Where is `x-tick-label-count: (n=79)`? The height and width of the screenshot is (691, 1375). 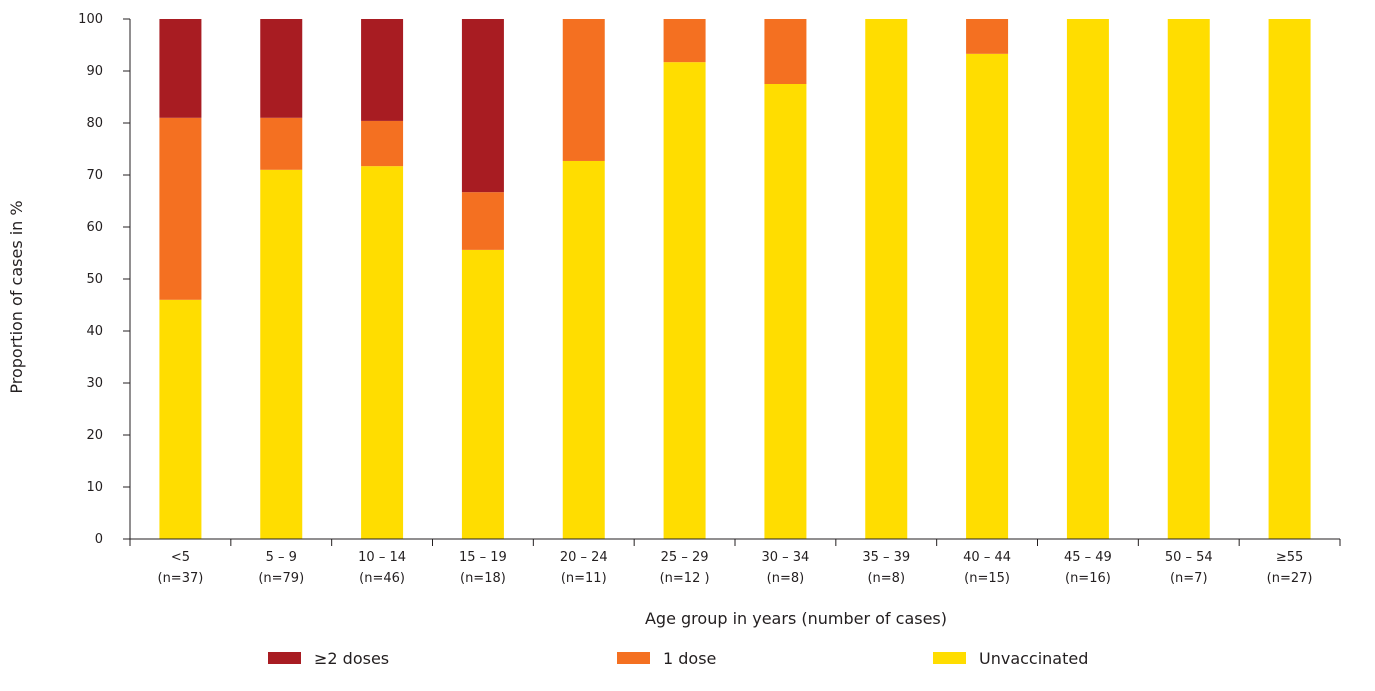
x-tick-label-count: (n=79) is located at coordinates (281, 578).